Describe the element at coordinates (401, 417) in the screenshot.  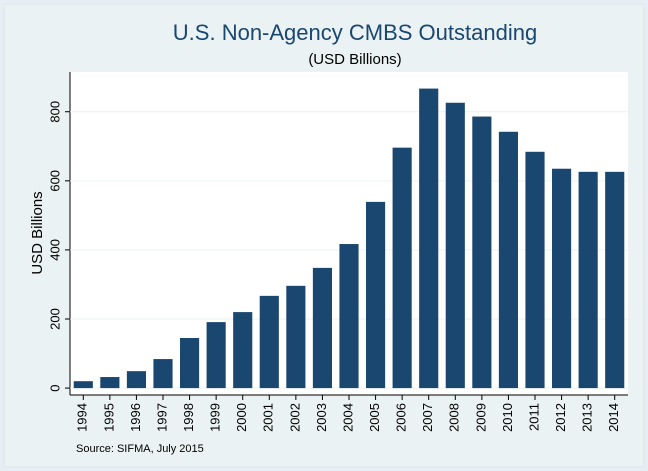
I see `x-tick-label: 2006` at that location.